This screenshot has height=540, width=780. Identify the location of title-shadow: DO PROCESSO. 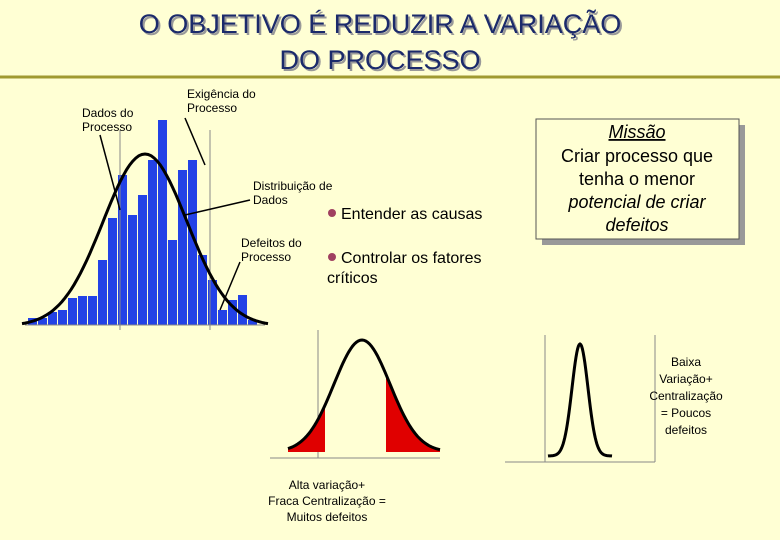
(381, 62).